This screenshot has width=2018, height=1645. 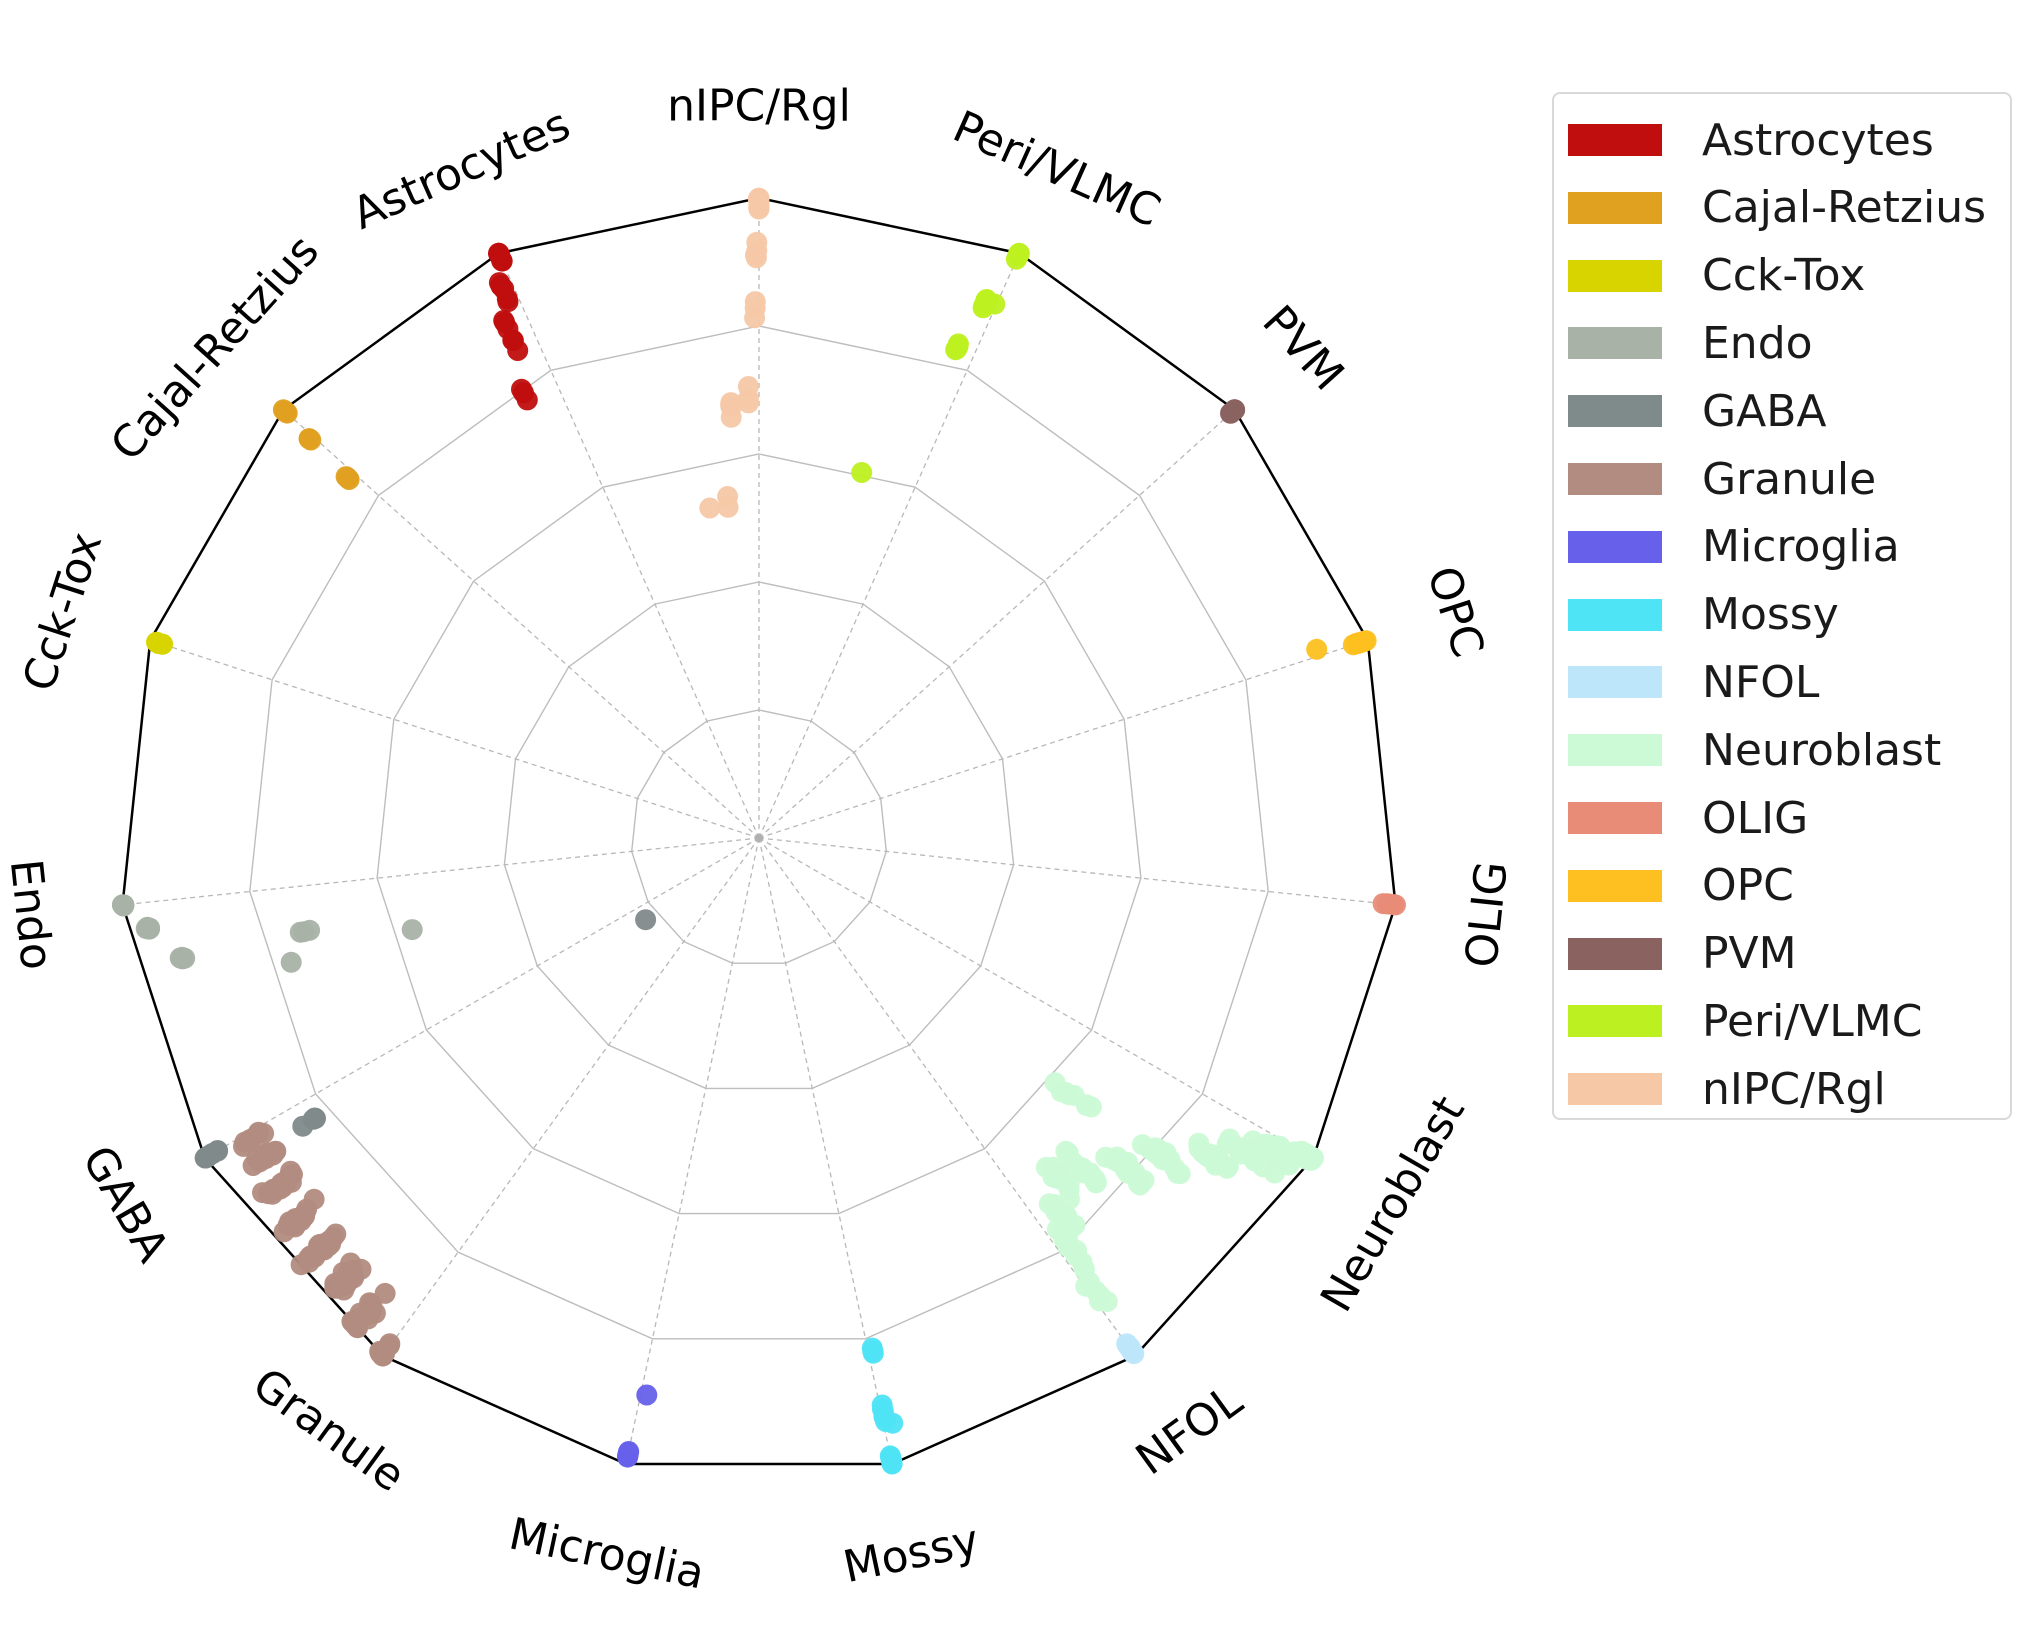 I want to click on series-olig, so click(x=1389, y=904).